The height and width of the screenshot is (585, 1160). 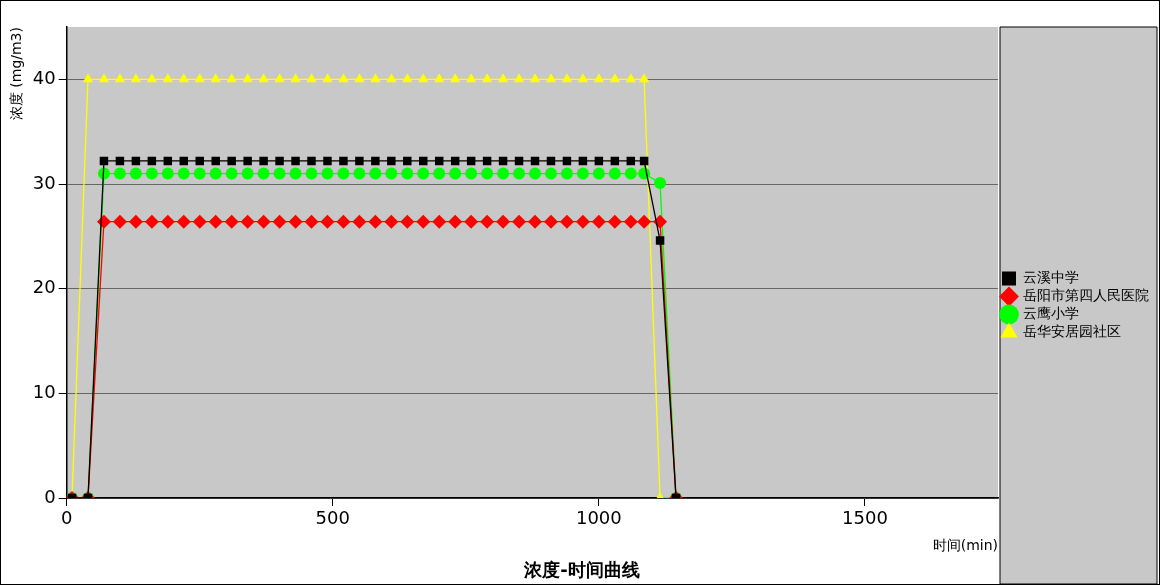 What do you see at coordinates (965, 544) in the screenshot?
I see `x-axis-title: 时间(min)` at bounding box center [965, 544].